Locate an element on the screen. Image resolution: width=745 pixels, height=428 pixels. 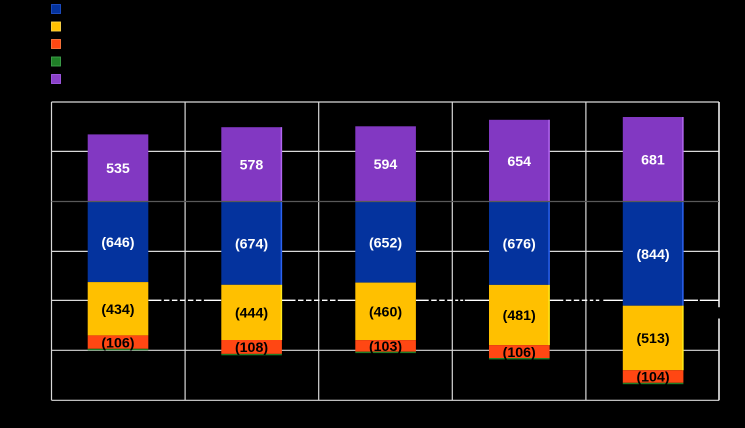
svg-text: (108) is located at coordinates (251, 348).